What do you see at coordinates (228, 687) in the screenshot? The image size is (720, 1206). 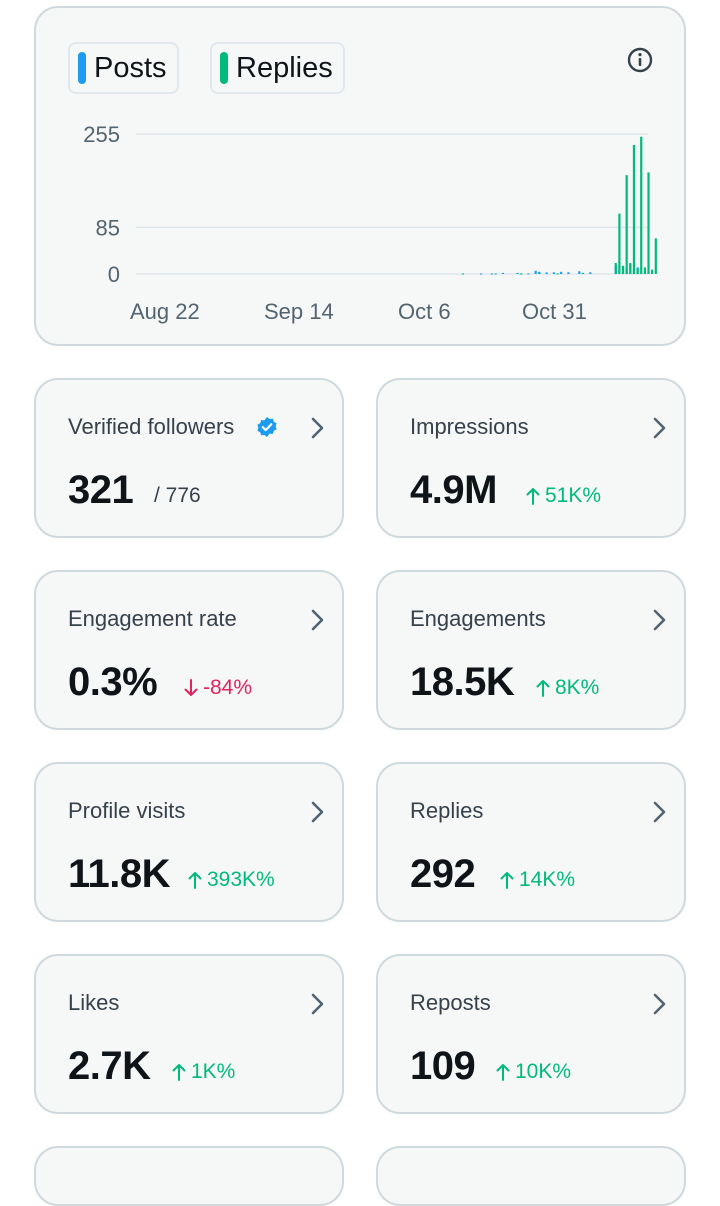 I see `stat-delta-value: -84%` at bounding box center [228, 687].